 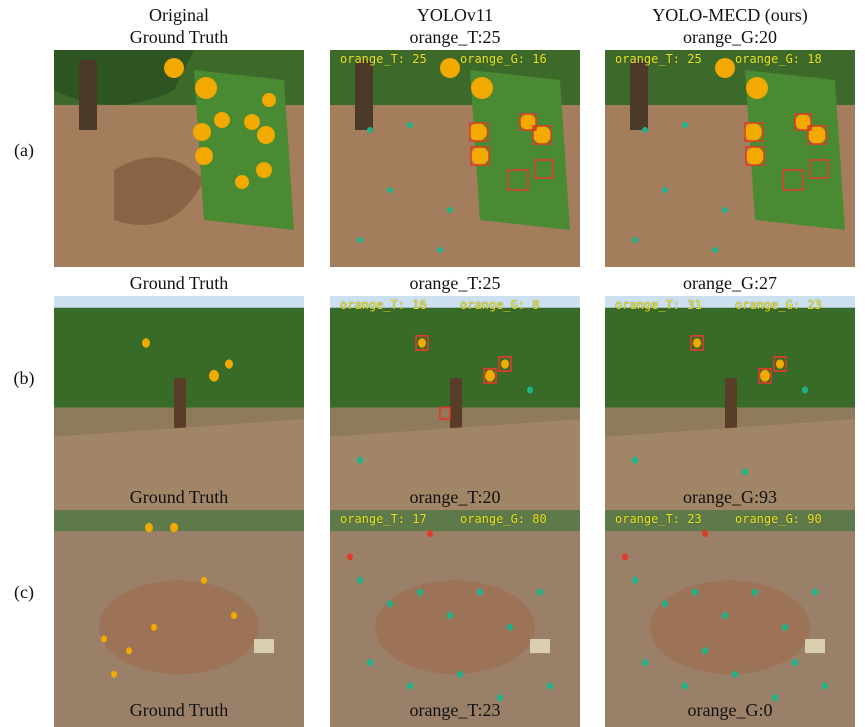 I want to click on detection-count-ripe: orange_T: 16, so click(x=383, y=305).